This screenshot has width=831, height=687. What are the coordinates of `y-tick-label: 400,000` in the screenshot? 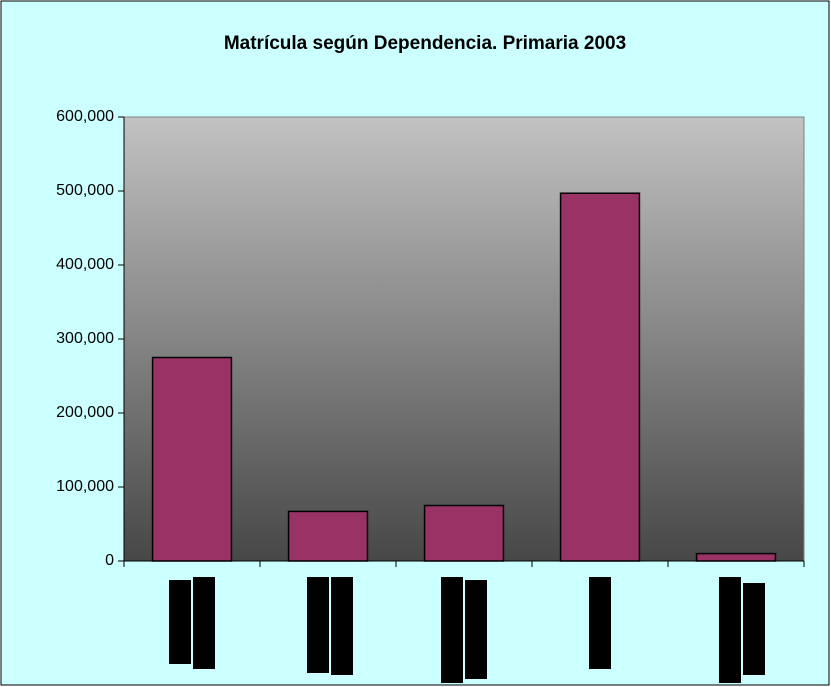 It's located at (85, 264).